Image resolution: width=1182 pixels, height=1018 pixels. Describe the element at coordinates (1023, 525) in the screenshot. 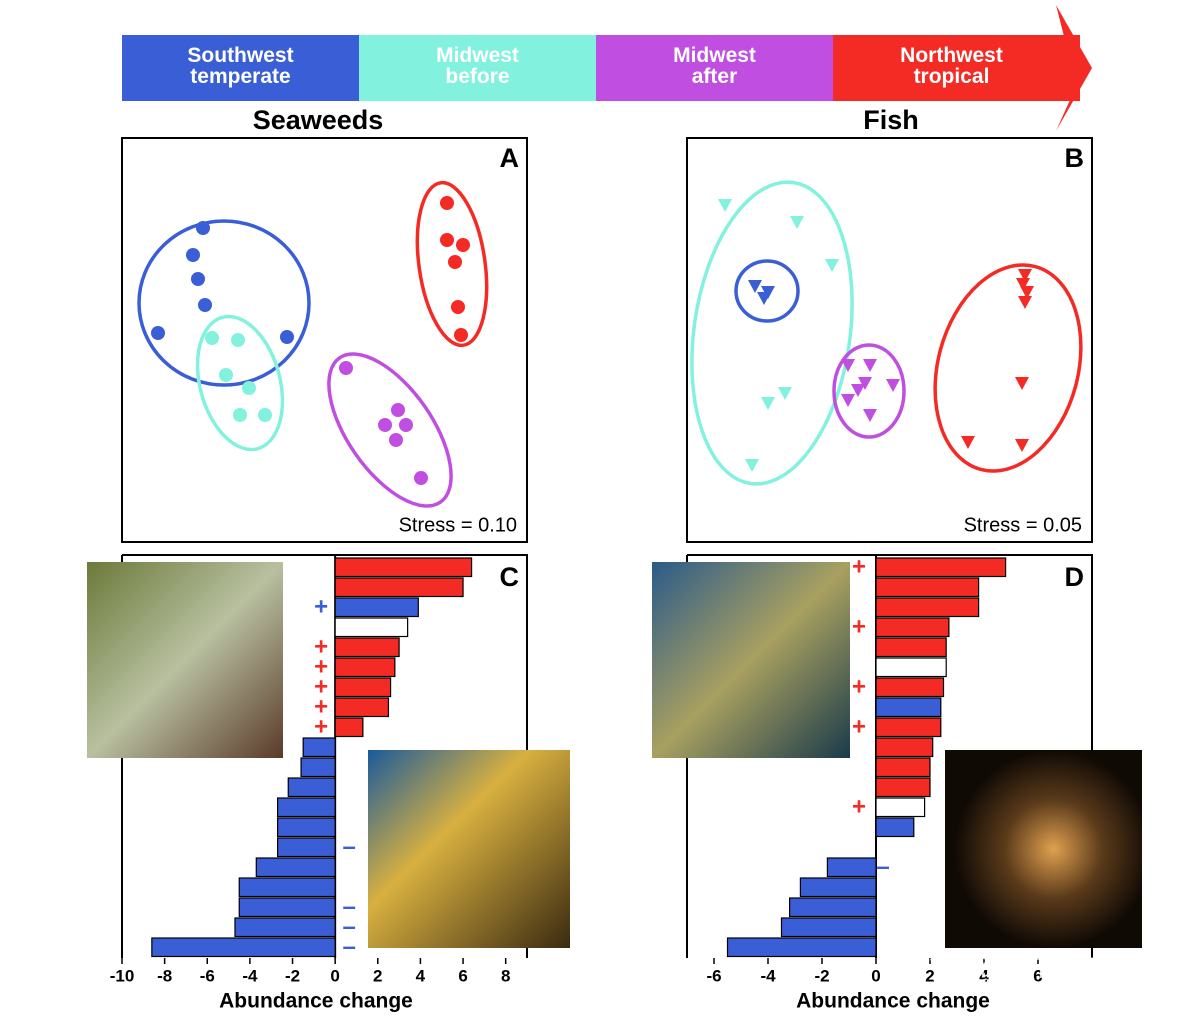

I see `stress: Stress = 0.05` at that location.